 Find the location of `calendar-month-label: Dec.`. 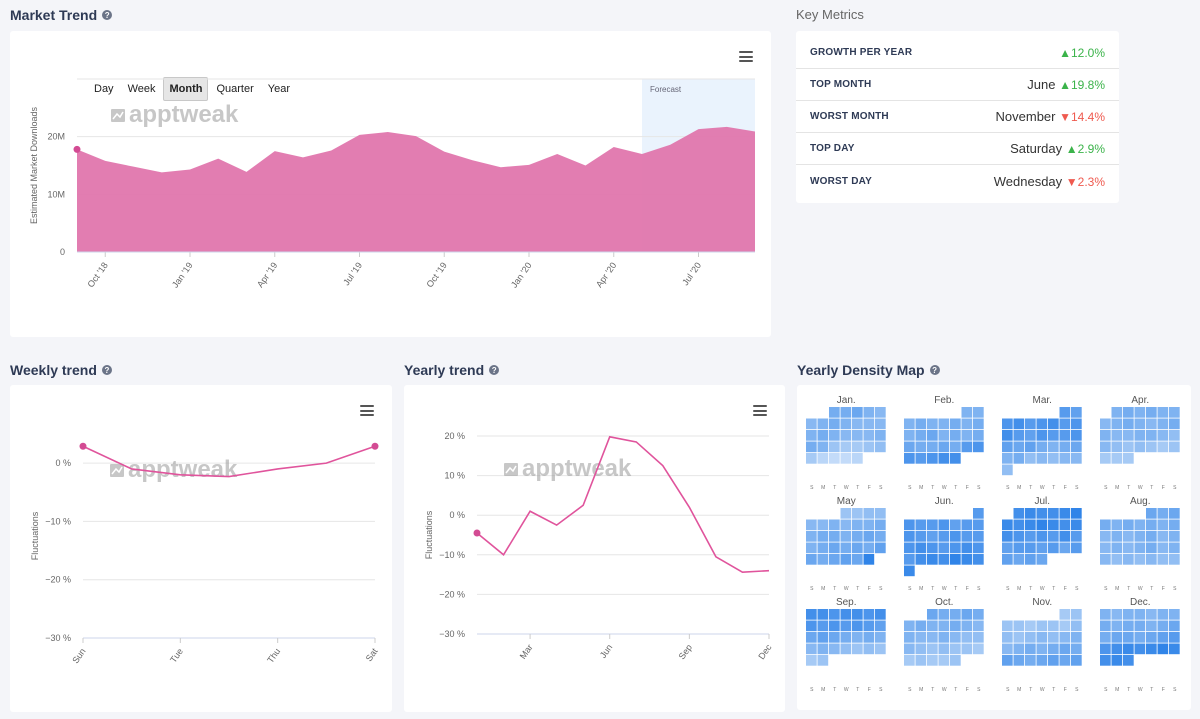

calendar-month-label: Dec. is located at coordinates (1140, 602).